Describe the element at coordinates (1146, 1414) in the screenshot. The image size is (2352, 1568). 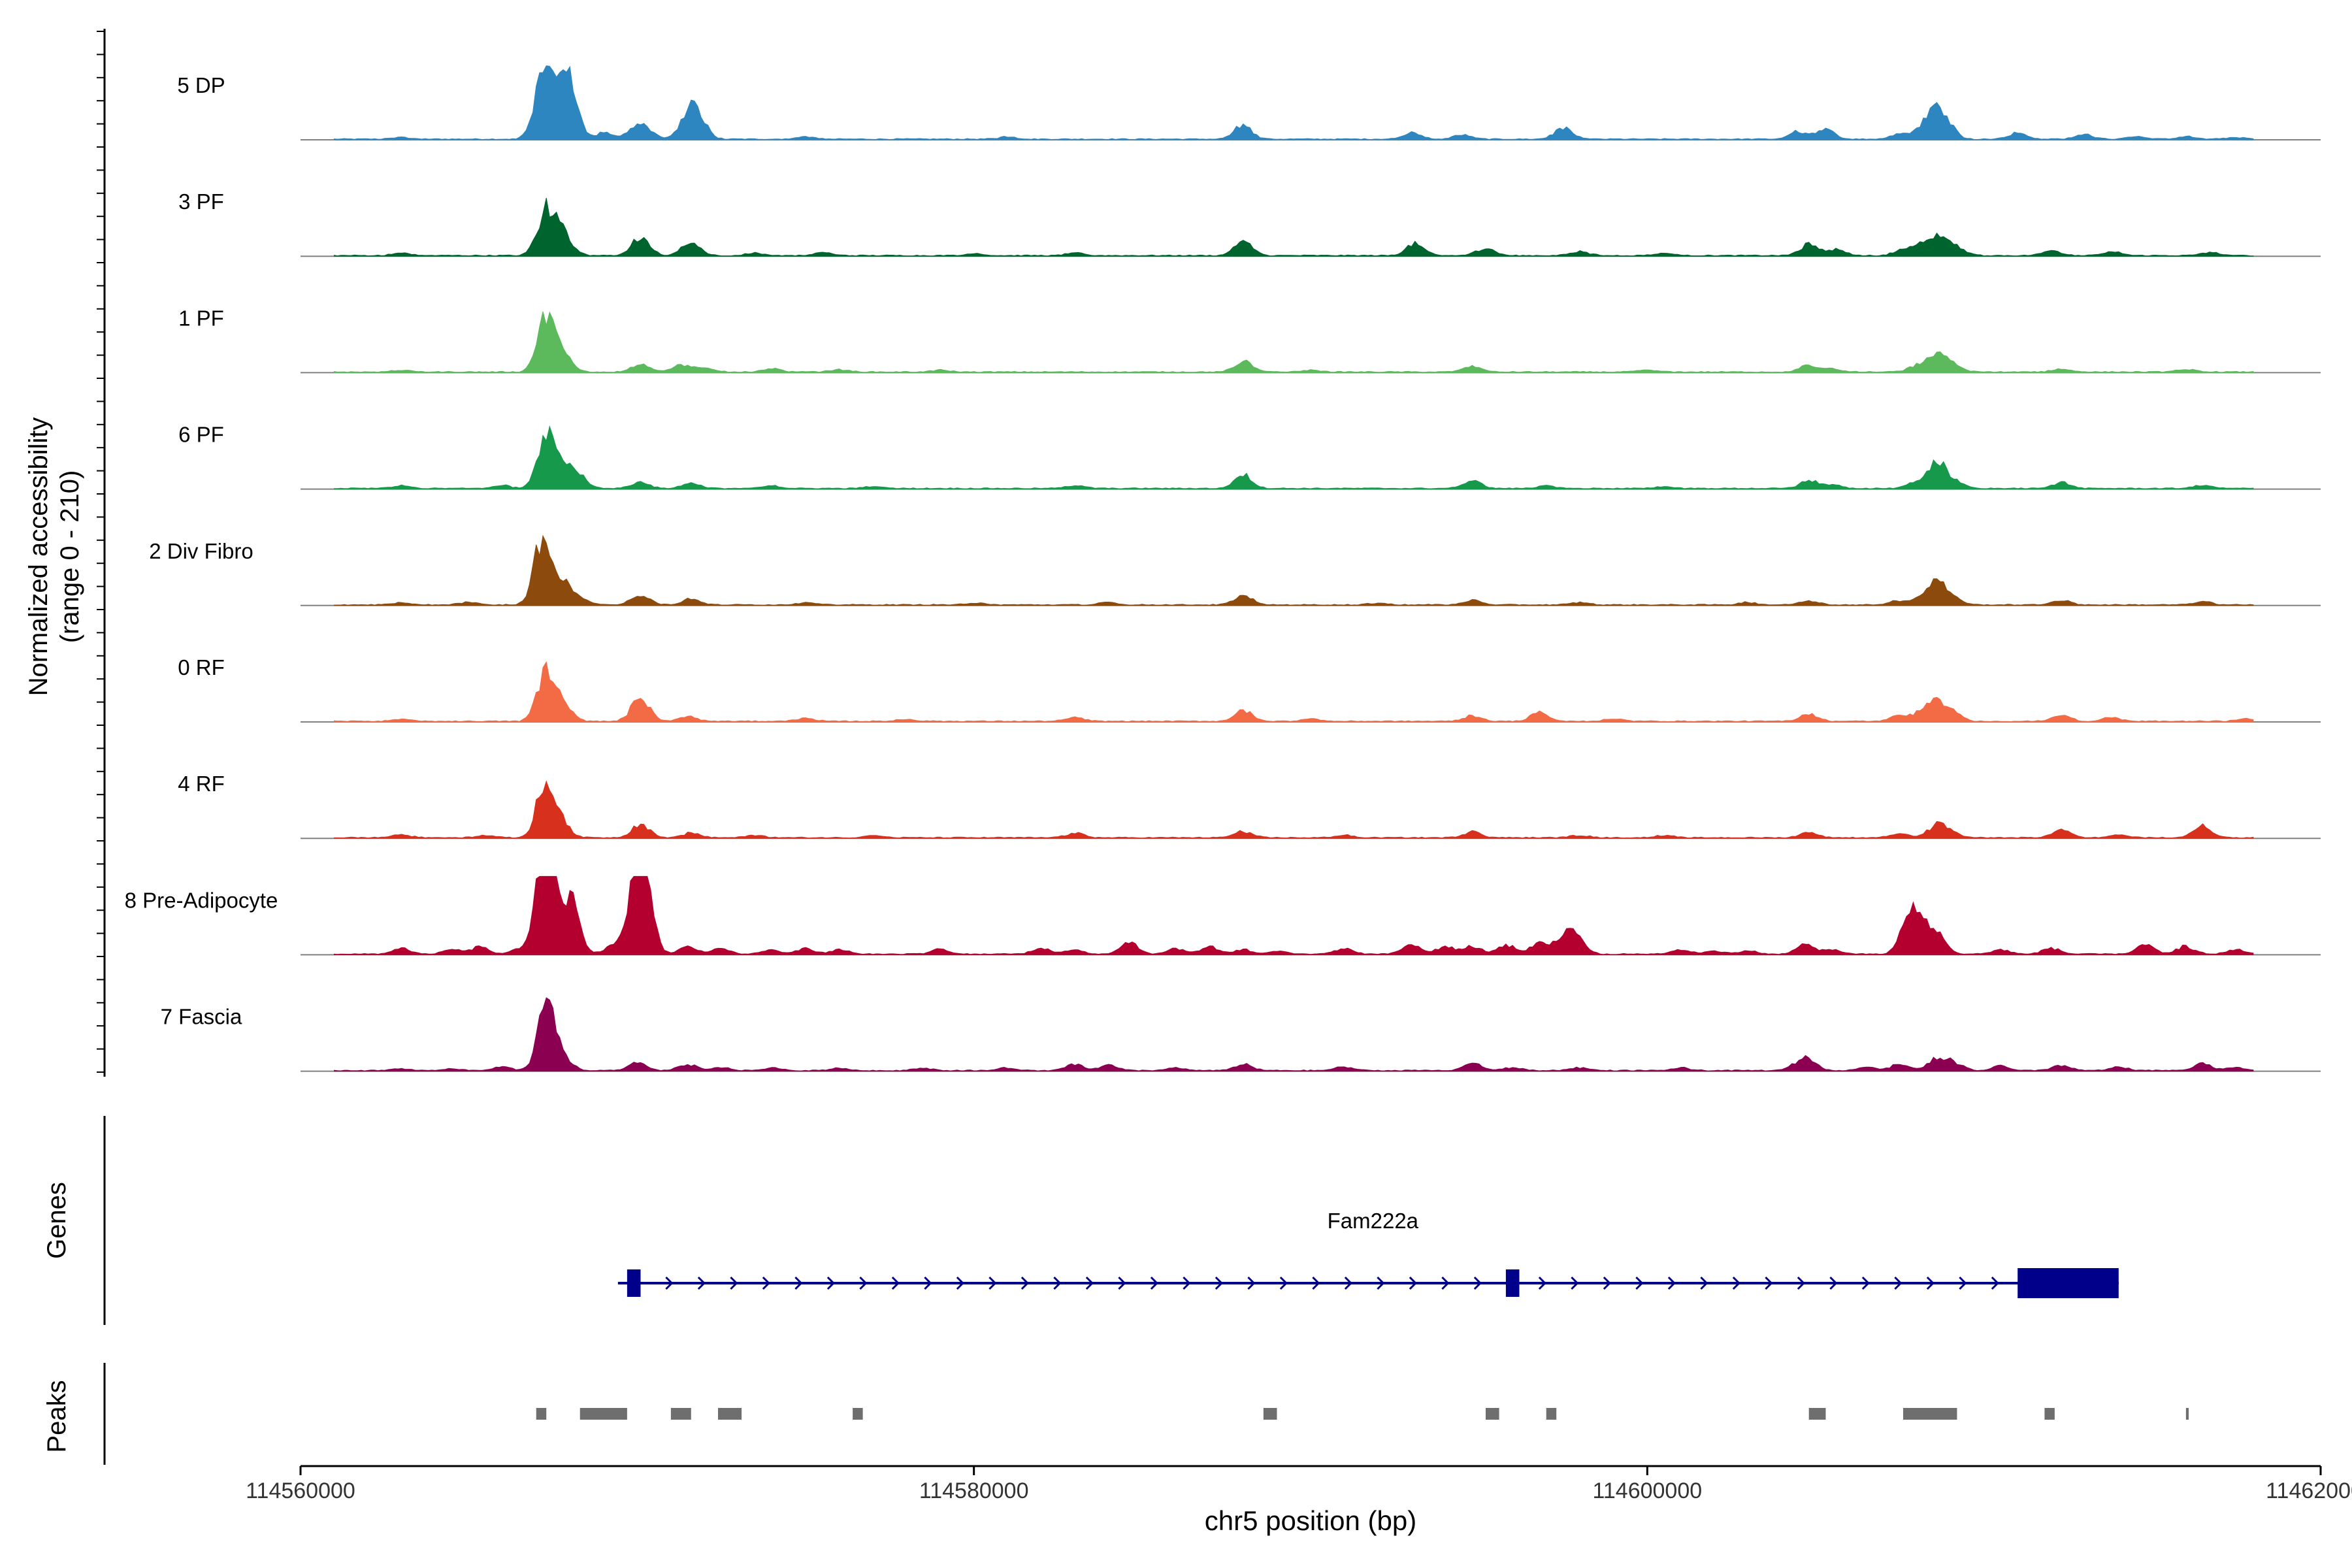
I see `peaks-panel` at that location.